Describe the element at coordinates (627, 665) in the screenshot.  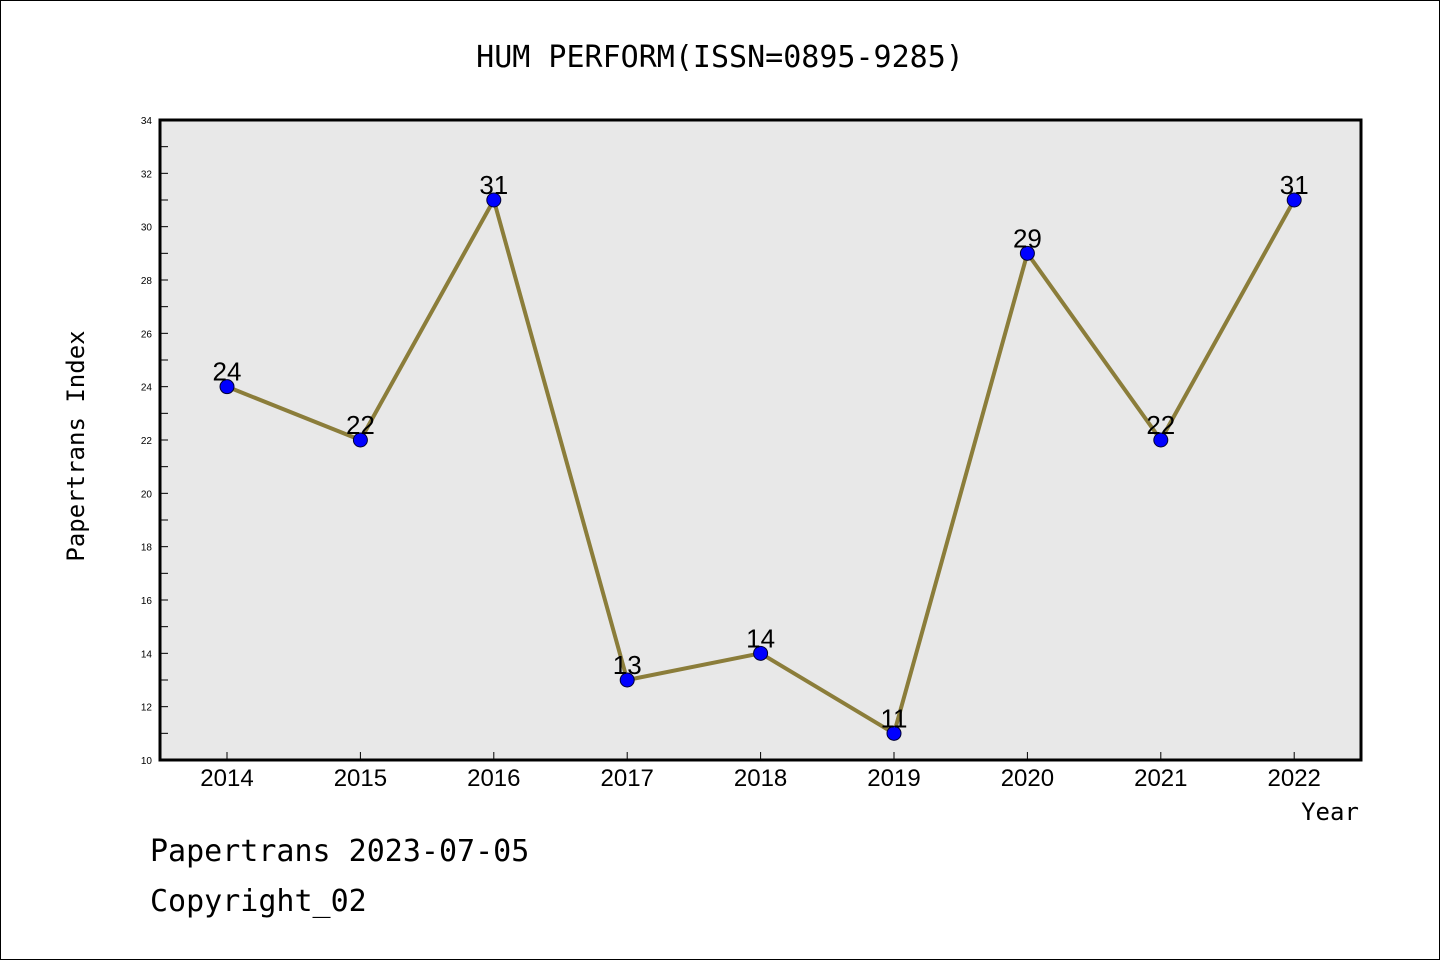
I see `data-label: 13` at that location.